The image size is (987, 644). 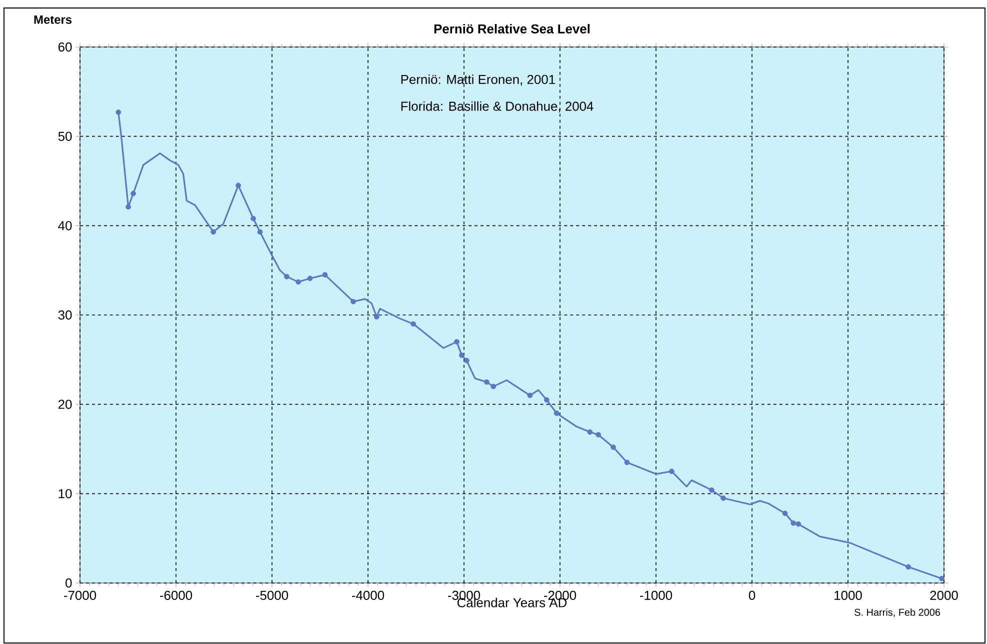 I want to click on chart-title: Perniö Relative Sea Level, so click(x=512, y=29).